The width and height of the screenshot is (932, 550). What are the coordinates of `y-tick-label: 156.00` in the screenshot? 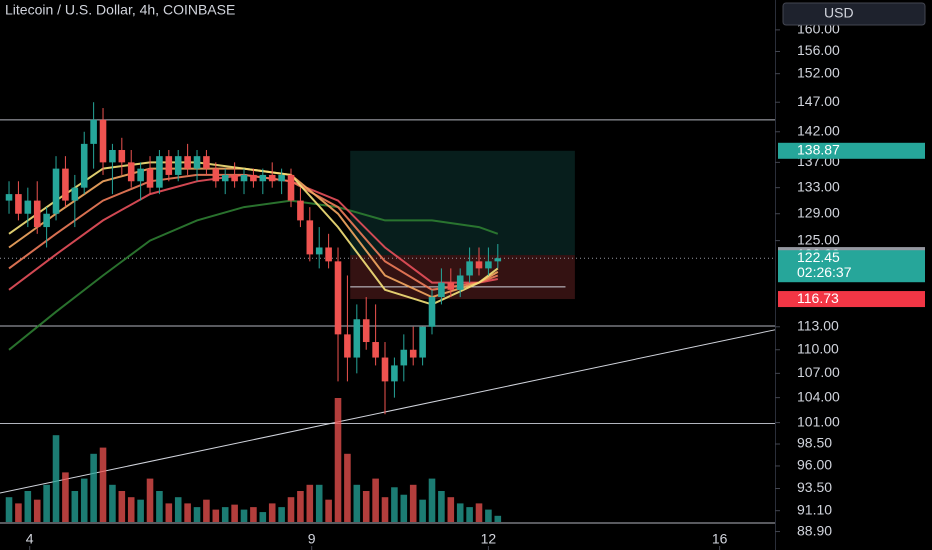 It's located at (818, 50).